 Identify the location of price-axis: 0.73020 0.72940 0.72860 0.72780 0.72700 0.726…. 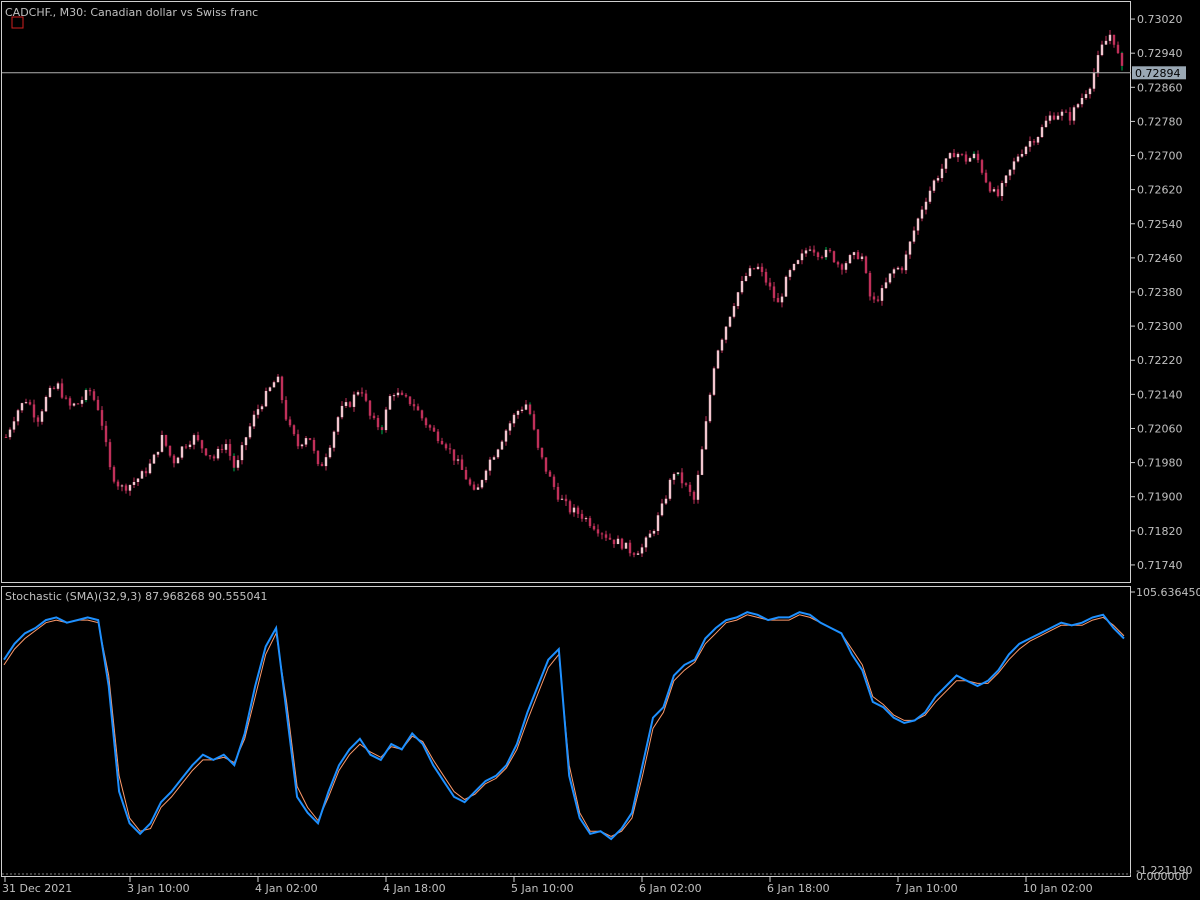
(1157, 292).